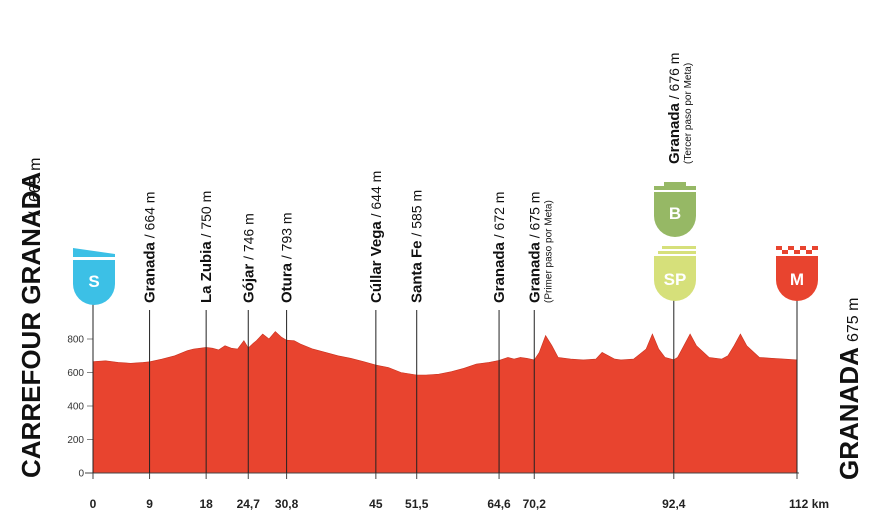  I want to click on finish-badge: M, so click(797, 273).